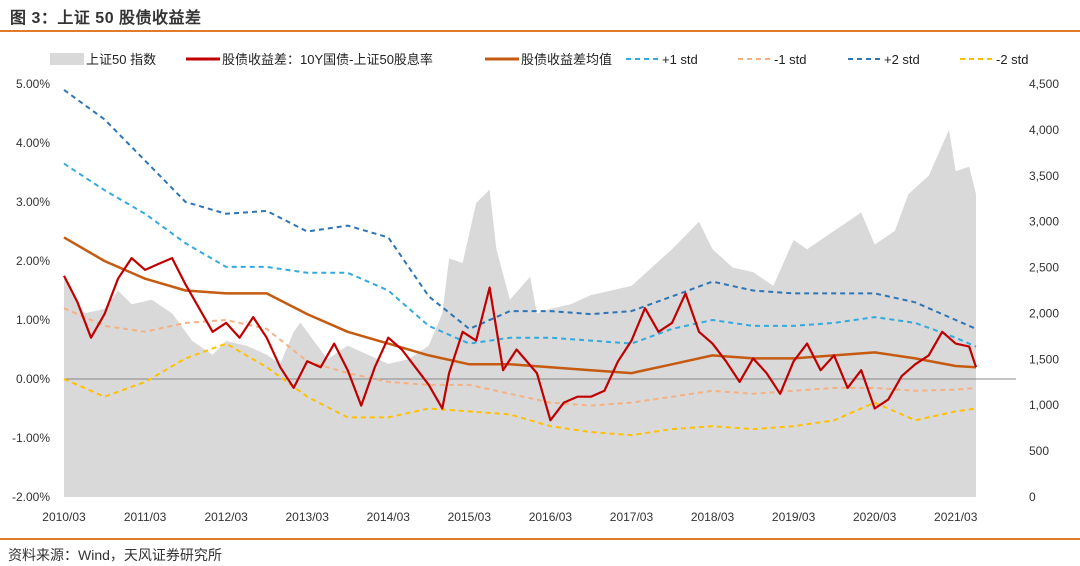 The height and width of the screenshot is (566, 1080). I want to click on legend-label-m2: -2 std, so click(1012, 59).